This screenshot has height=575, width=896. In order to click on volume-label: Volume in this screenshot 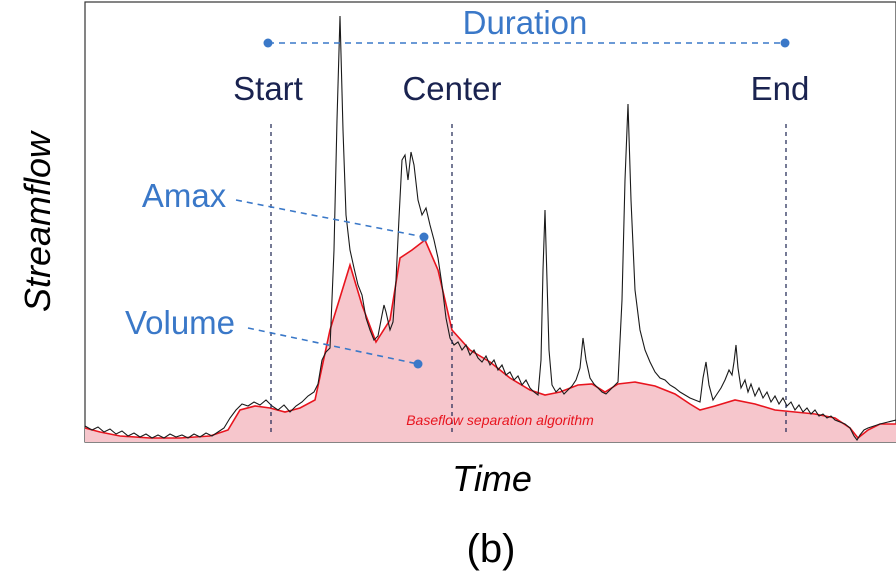, I will do `click(180, 322)`.